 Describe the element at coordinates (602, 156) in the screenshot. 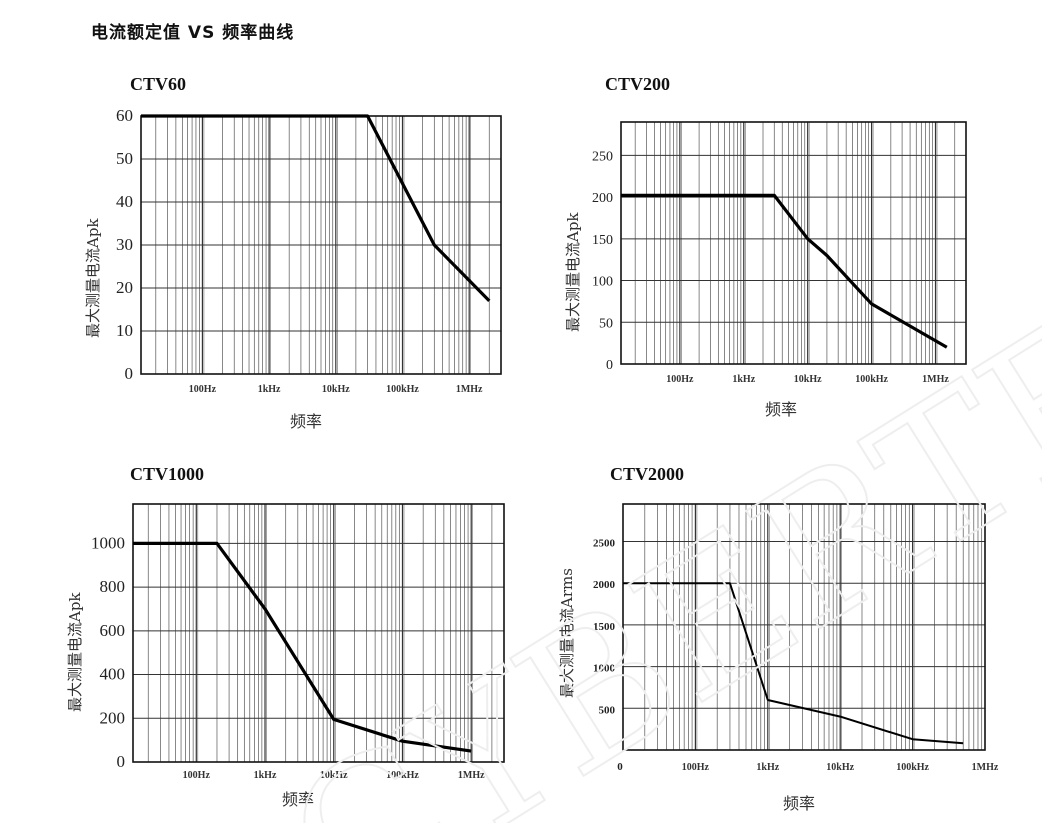

I see `y-tick-label: 250` at that location.